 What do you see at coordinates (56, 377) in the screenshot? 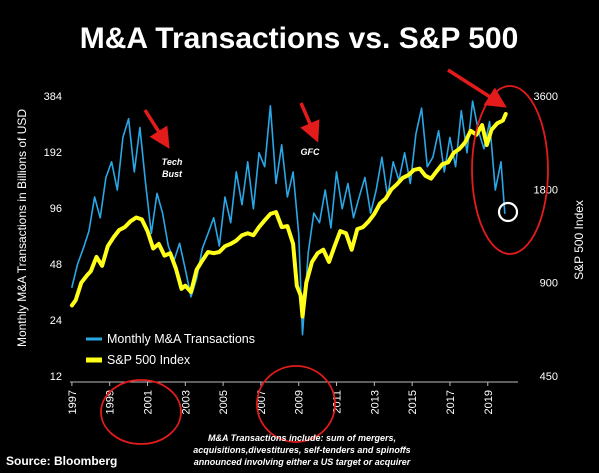
I see `y-left-tick-label: 12` at bounding box center [56, 377].